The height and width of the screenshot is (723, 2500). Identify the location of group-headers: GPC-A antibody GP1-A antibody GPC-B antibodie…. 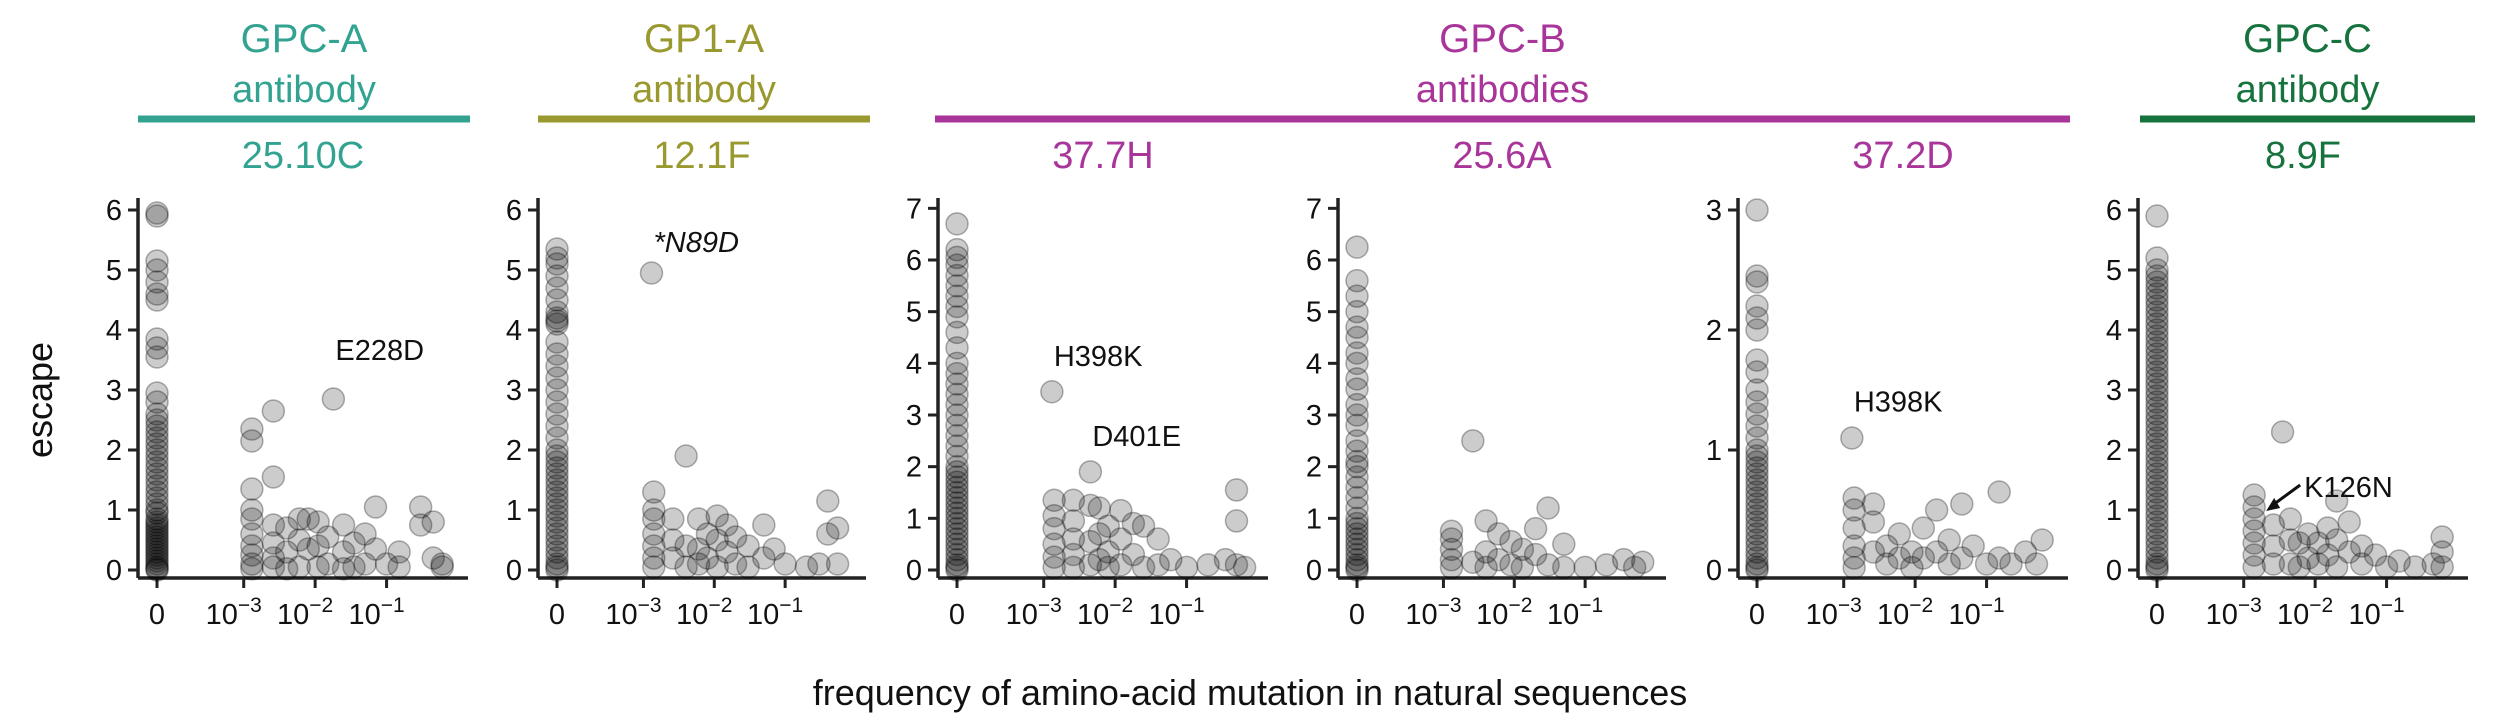
(1306, 70).